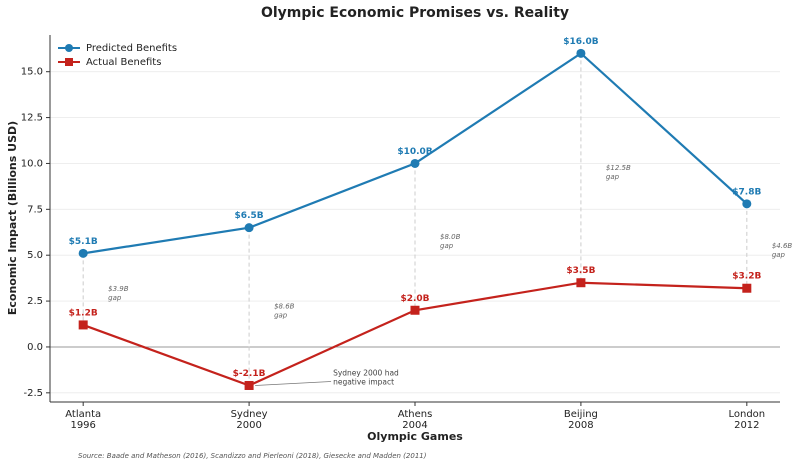 The image size is (800, 466). I want to click on x-tick-label: Beijing 2008, so click(581, 420).